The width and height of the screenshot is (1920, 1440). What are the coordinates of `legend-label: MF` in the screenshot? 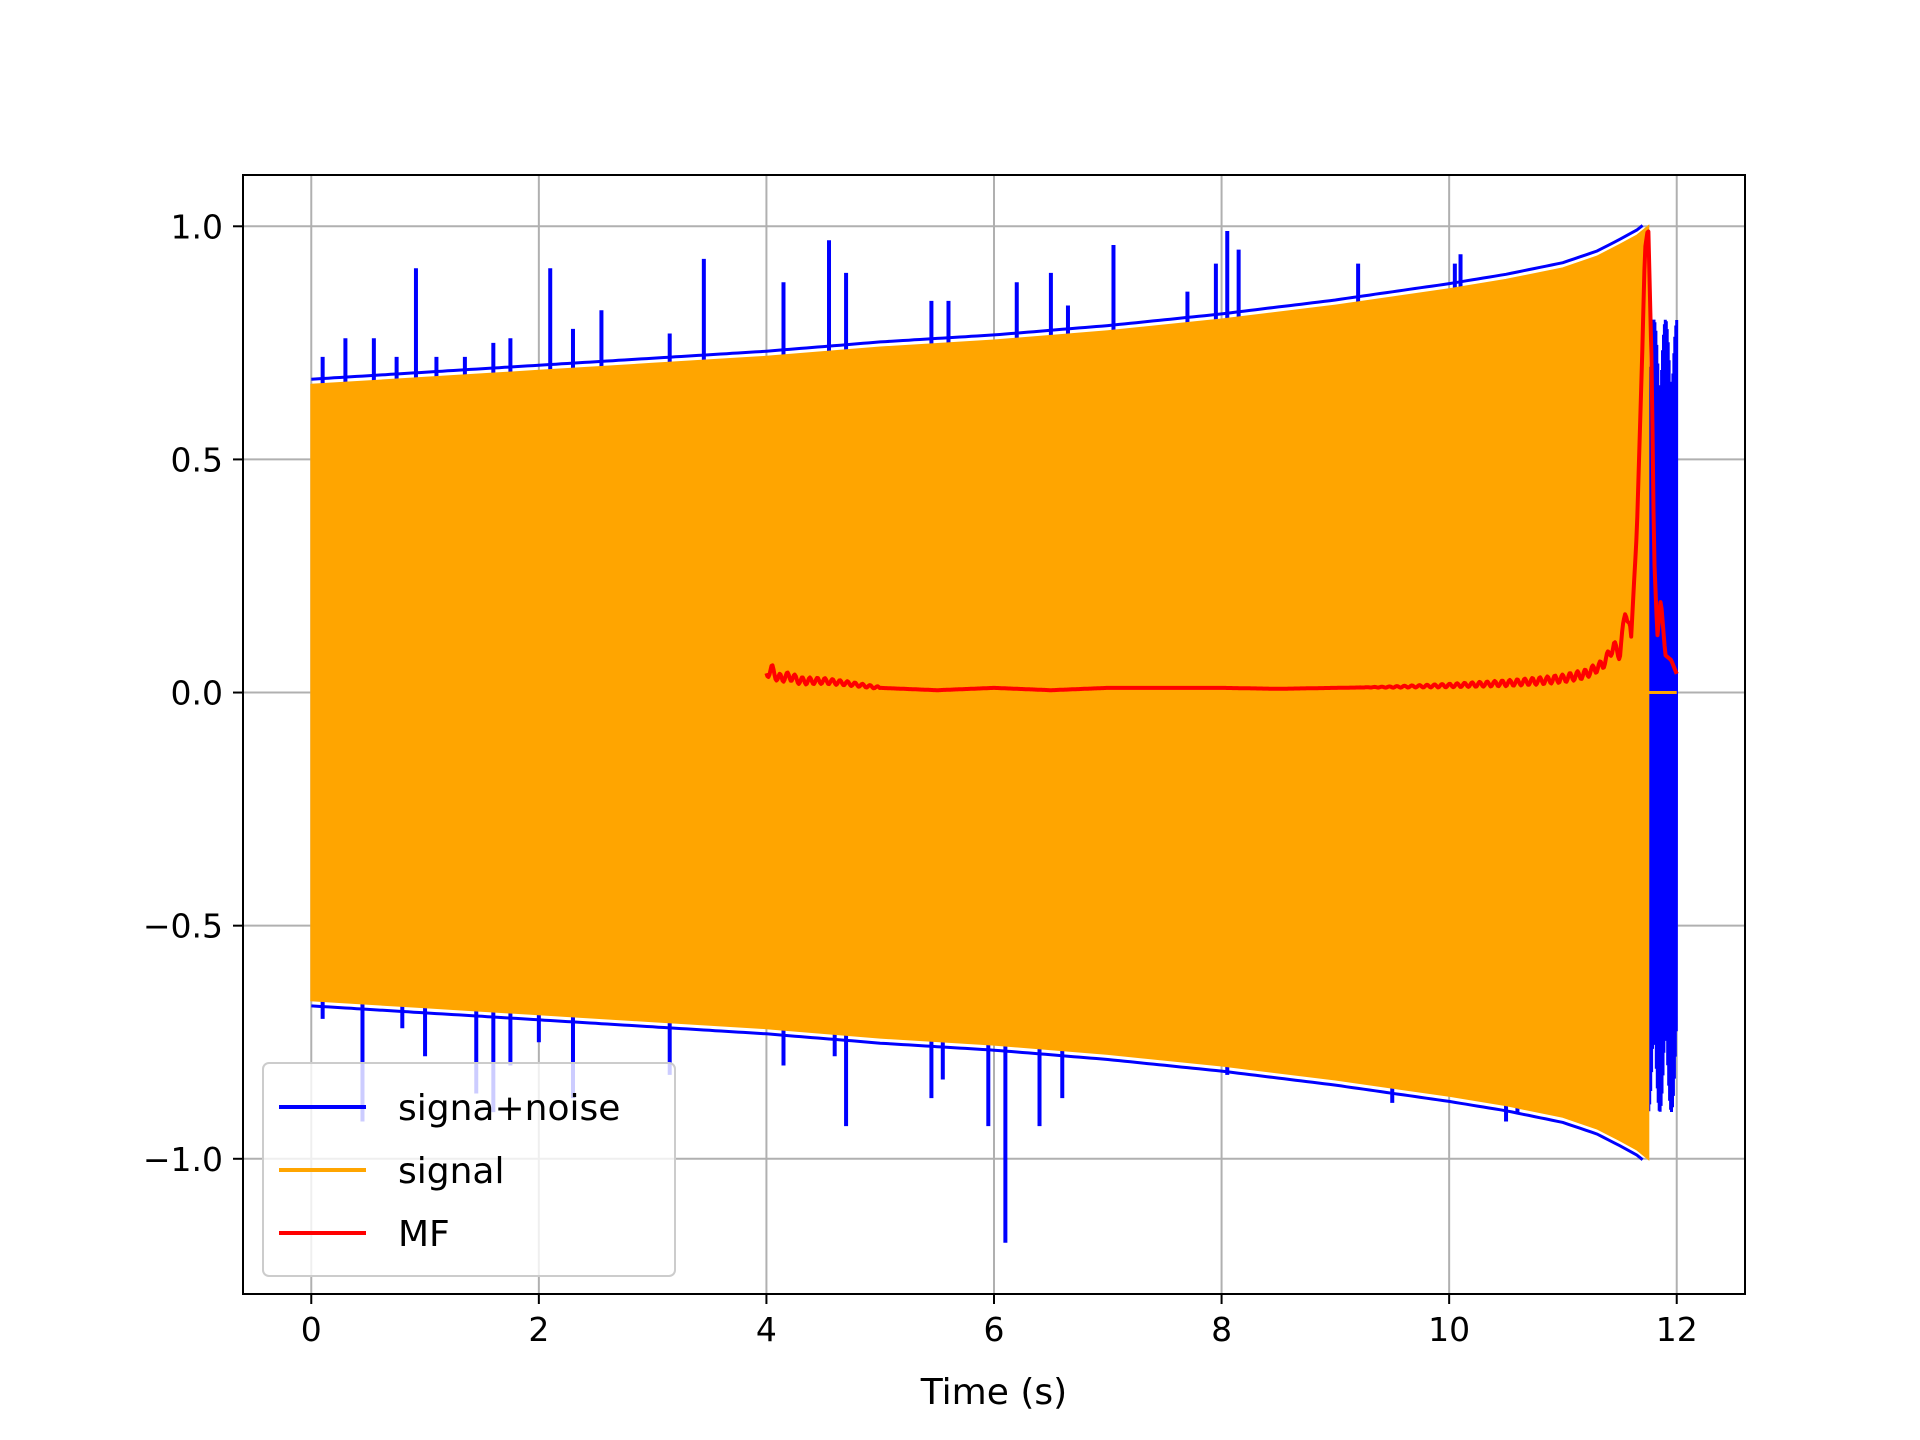 It's located at (424, 1234).